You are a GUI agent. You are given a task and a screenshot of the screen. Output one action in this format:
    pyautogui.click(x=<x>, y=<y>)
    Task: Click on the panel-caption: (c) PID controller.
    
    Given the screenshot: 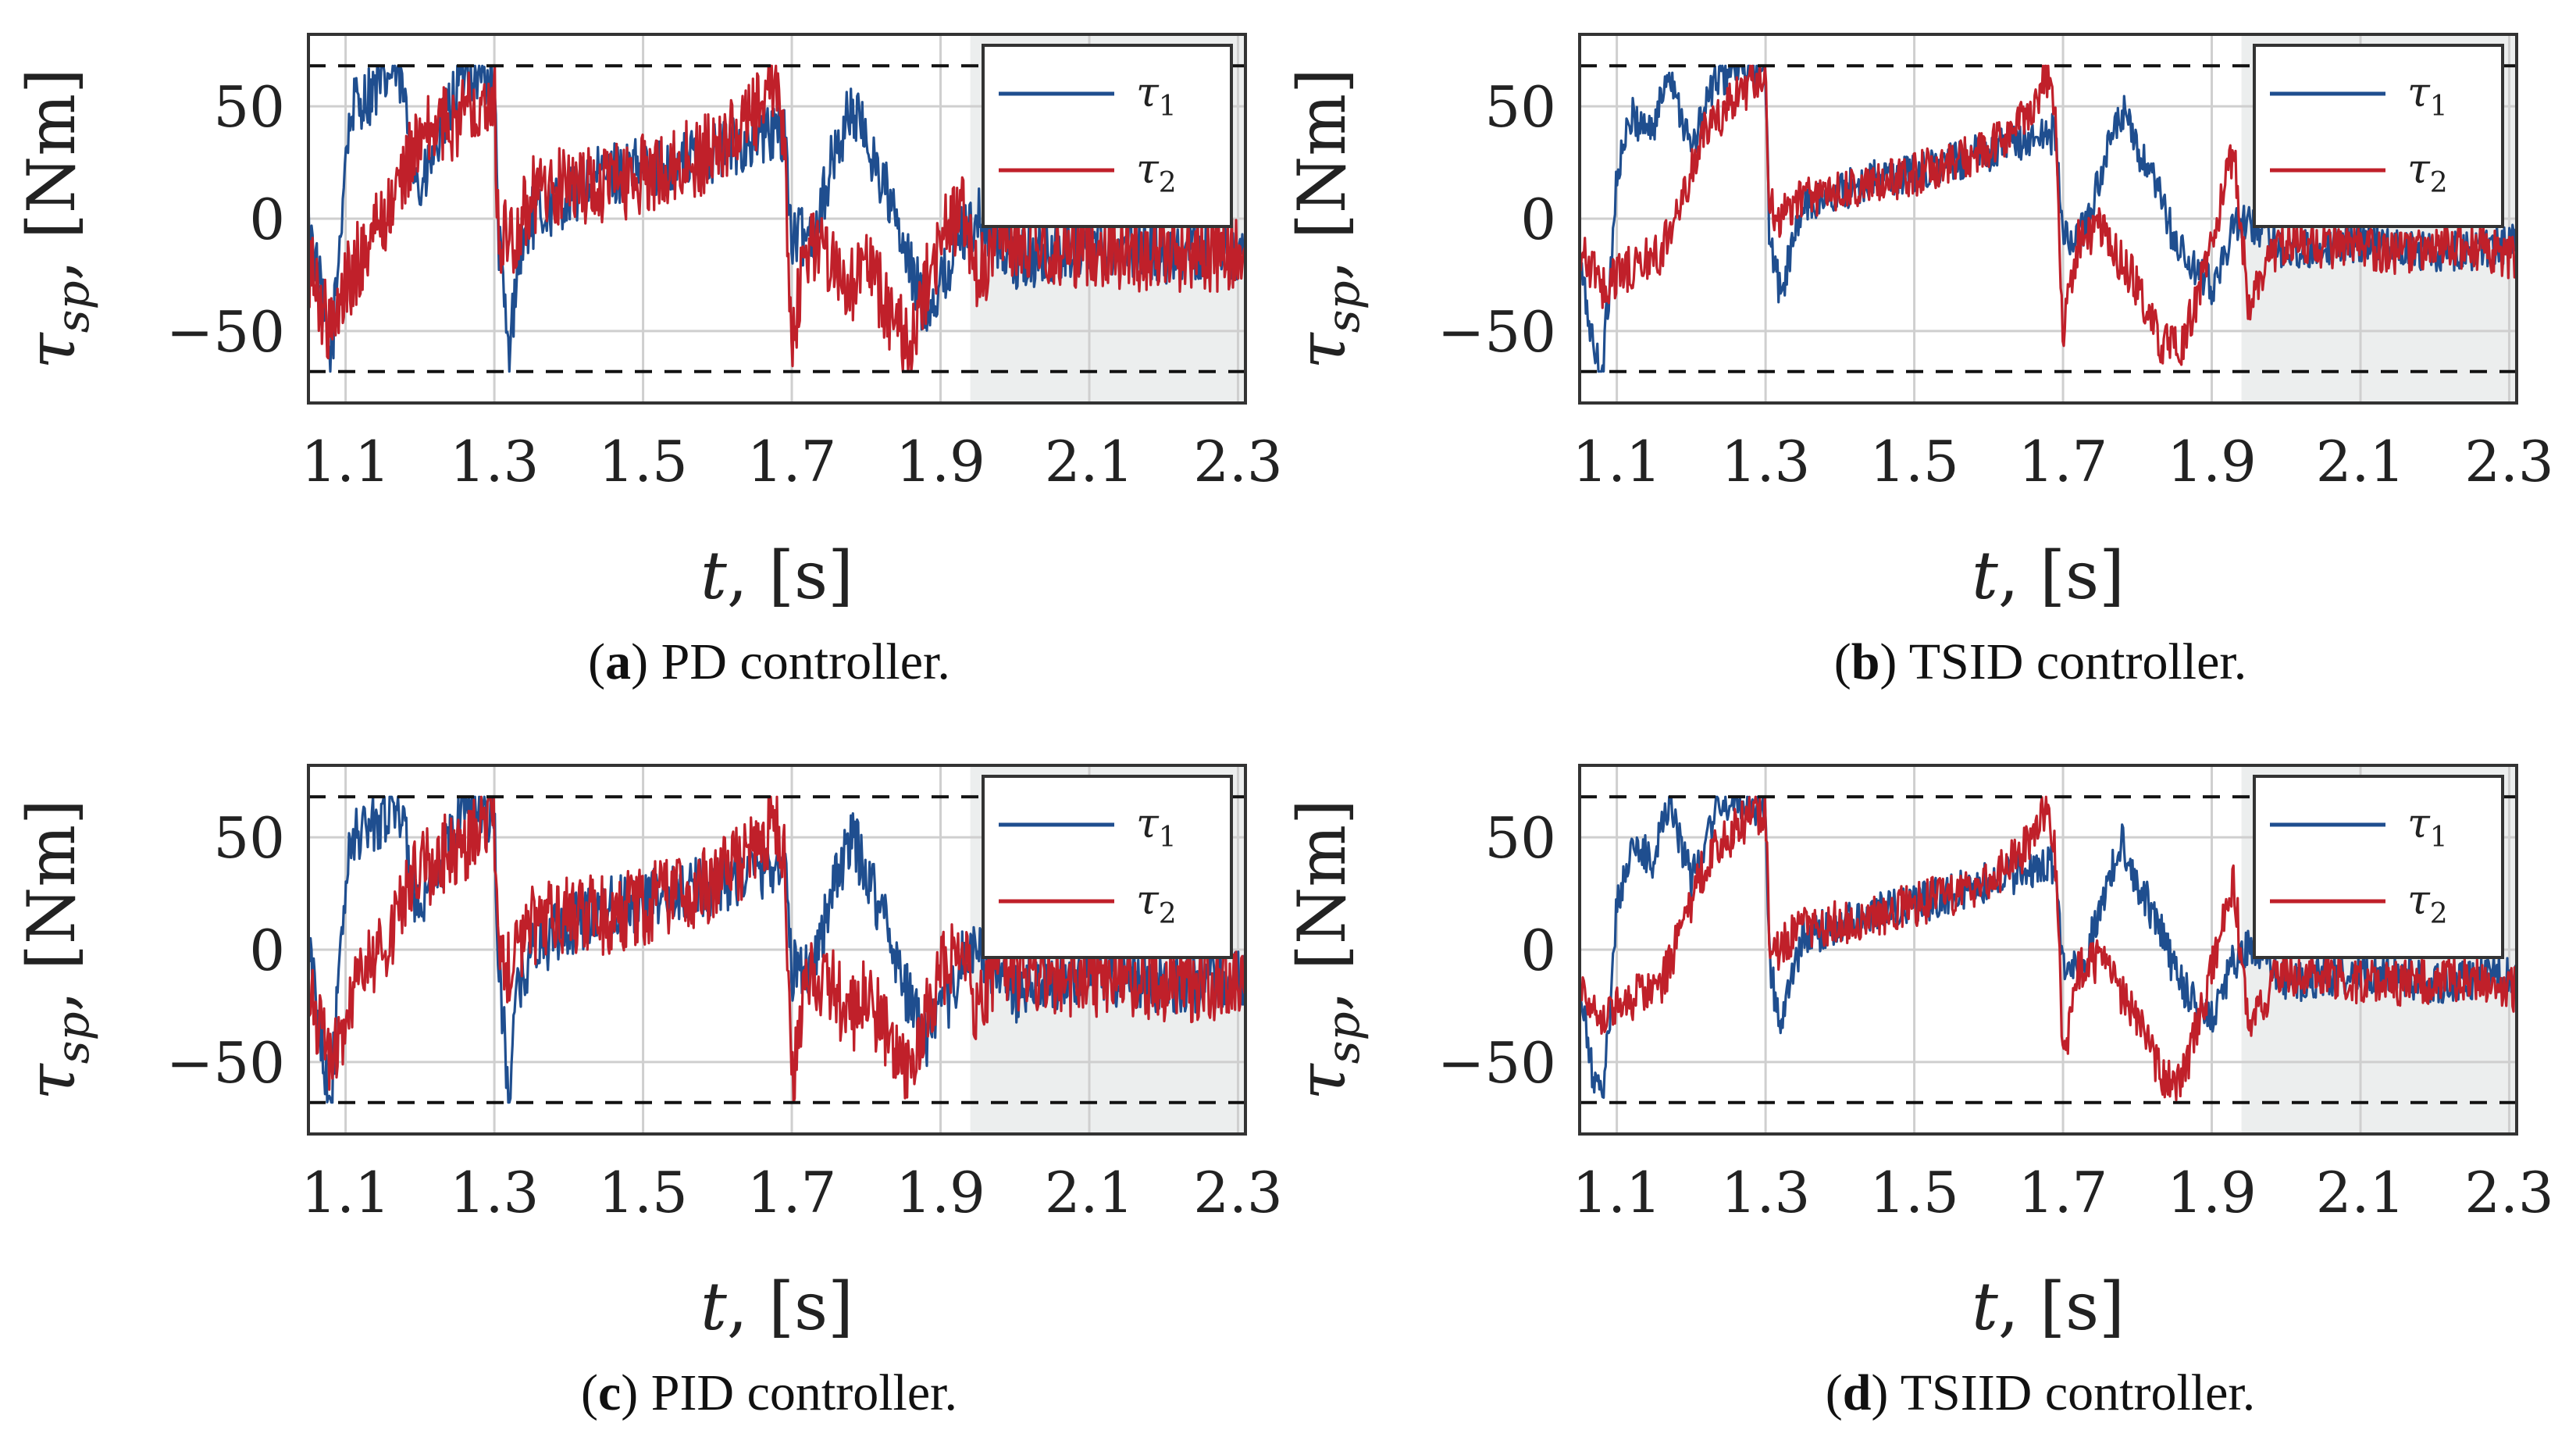 What is the action you would take?
    pyautogui.click(x=769, y=1392)
    